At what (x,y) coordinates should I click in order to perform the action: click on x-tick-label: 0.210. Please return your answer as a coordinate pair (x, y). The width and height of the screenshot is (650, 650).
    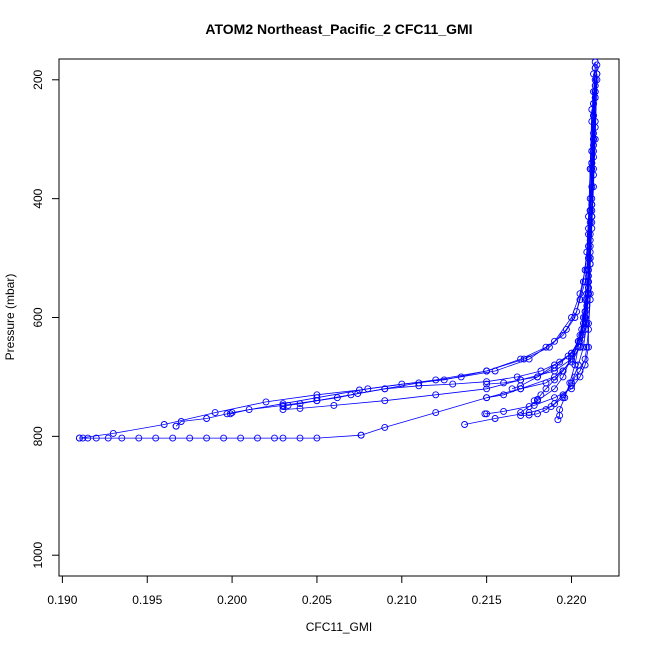
    Looking at the image, I should click on (402, 600).